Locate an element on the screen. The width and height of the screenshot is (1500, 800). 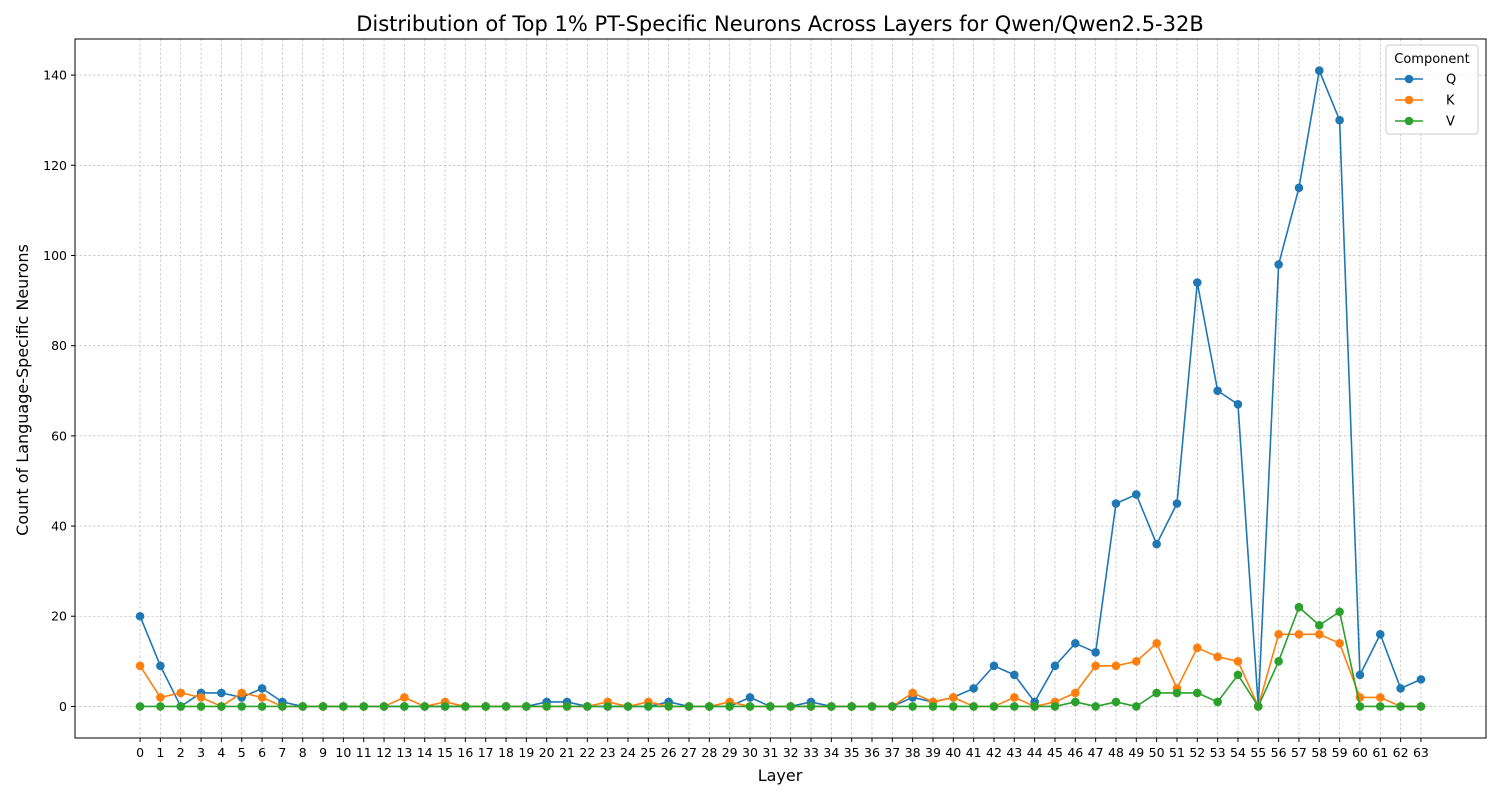
y-tick-label: 40 is located at coordinates (59, 526).